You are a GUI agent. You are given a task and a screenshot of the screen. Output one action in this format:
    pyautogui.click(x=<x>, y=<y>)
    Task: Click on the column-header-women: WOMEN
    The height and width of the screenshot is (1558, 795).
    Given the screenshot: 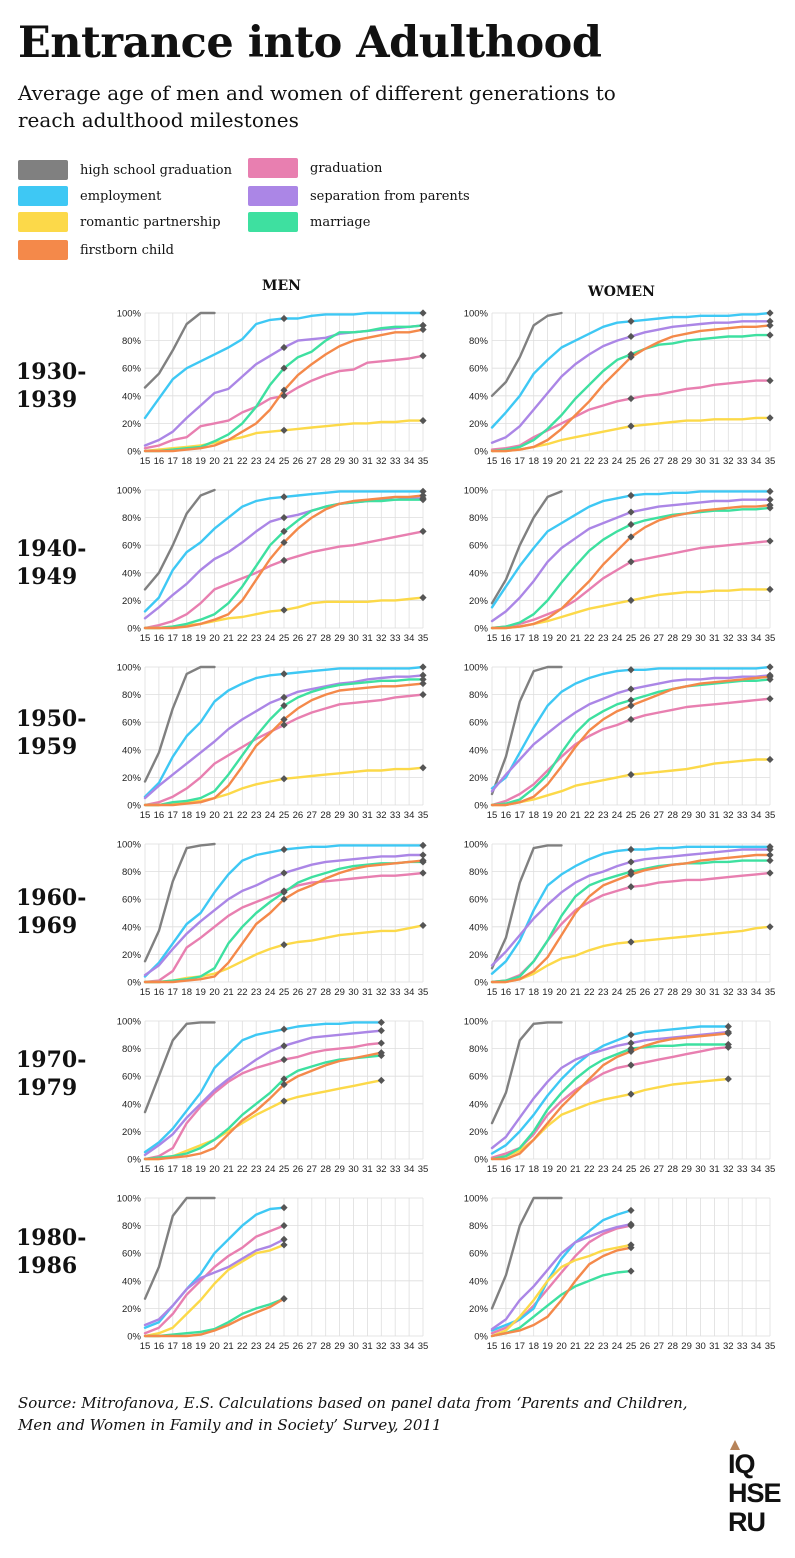 What is the action you would take?
    pyautogui.click(x=621, y=292)
    